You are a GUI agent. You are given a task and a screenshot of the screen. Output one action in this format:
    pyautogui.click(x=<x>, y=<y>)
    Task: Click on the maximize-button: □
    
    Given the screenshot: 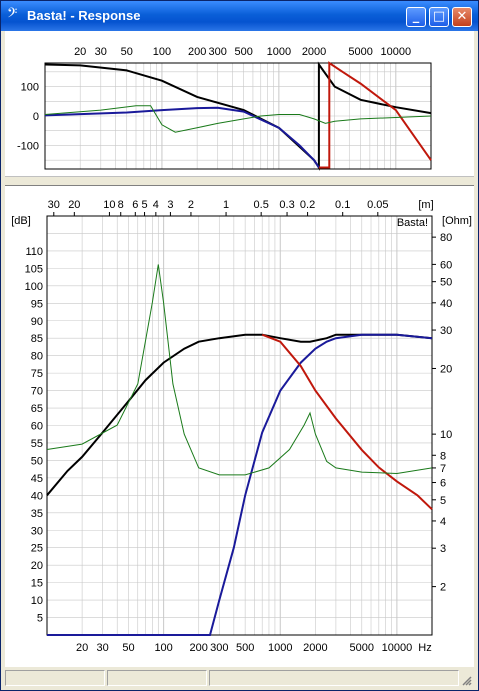 What is the action you would take?
    pyautogui.click(x=439, y=17)
    